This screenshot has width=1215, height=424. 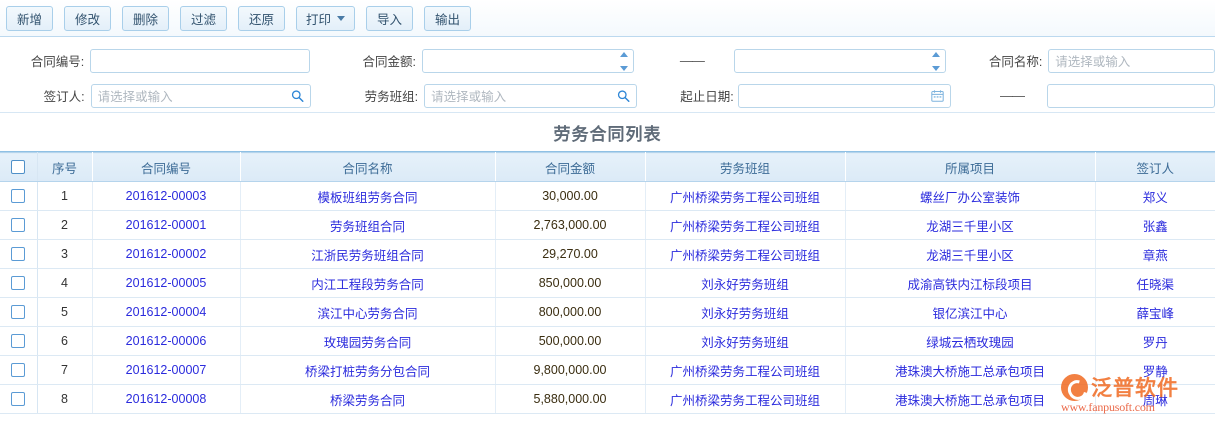 I want to click on cell-contract-name: 滨江中心劳务合同, so click(x=368, y=312).